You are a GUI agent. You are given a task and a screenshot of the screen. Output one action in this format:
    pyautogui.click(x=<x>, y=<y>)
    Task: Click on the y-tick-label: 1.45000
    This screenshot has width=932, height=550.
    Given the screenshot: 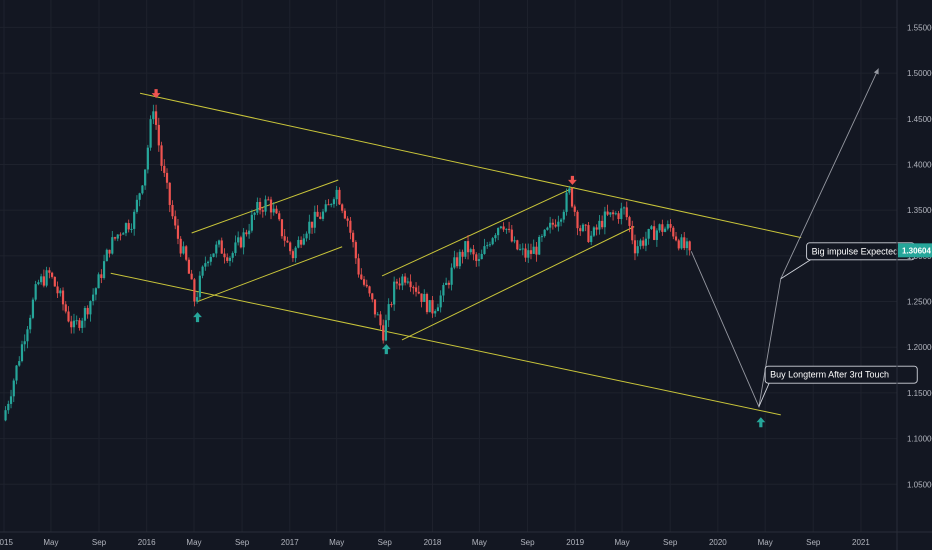 What is the action you would take?
    pyautogui.click(x=919, y=119)
    